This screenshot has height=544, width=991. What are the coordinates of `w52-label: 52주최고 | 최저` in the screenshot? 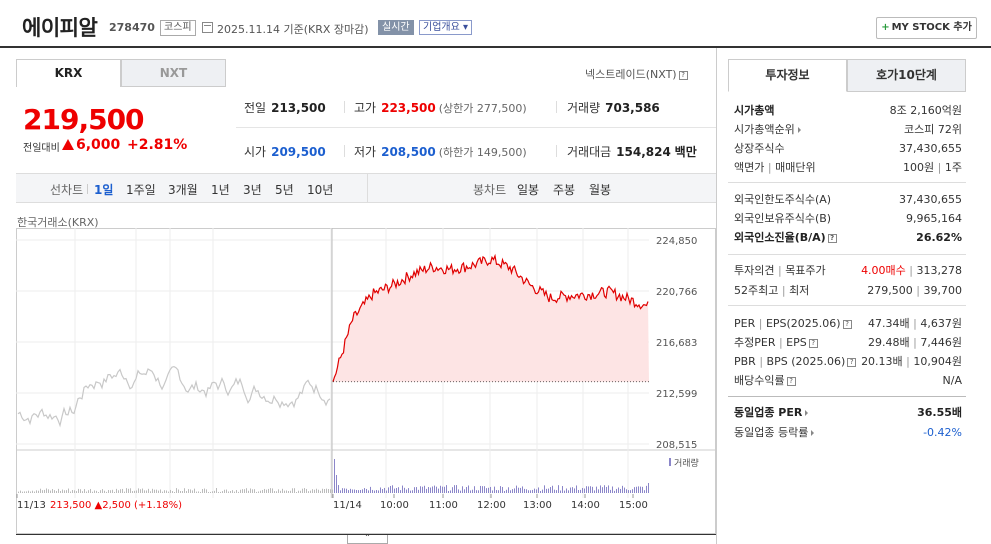 It's located at (772, 290).